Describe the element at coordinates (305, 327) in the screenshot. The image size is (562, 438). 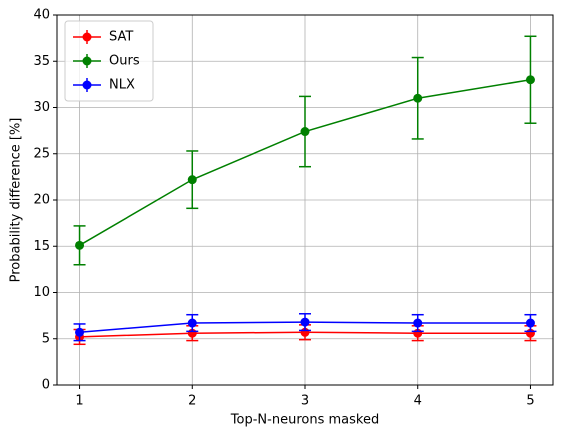
I see `series` at that location.